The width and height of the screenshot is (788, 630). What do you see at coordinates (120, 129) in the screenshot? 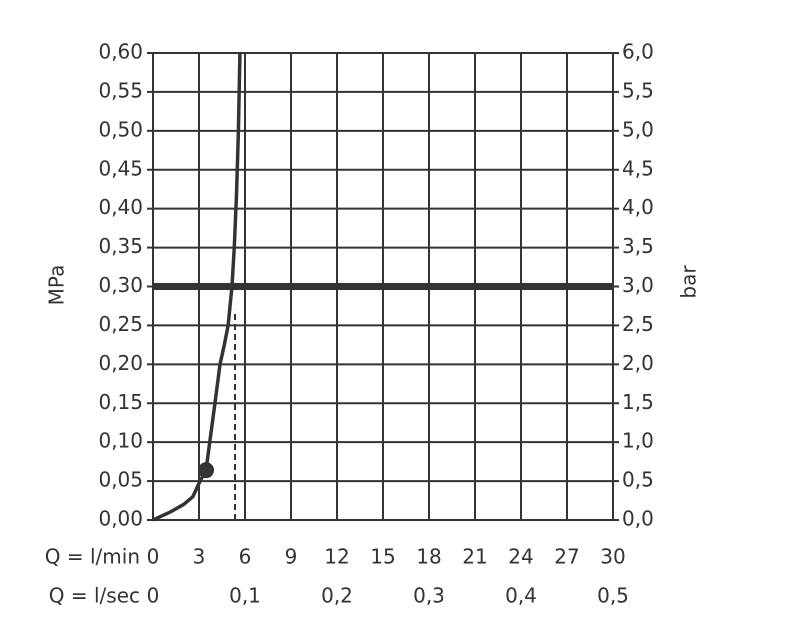
I see `y-tick-label: 0,50` at bounding box center [120, 129].